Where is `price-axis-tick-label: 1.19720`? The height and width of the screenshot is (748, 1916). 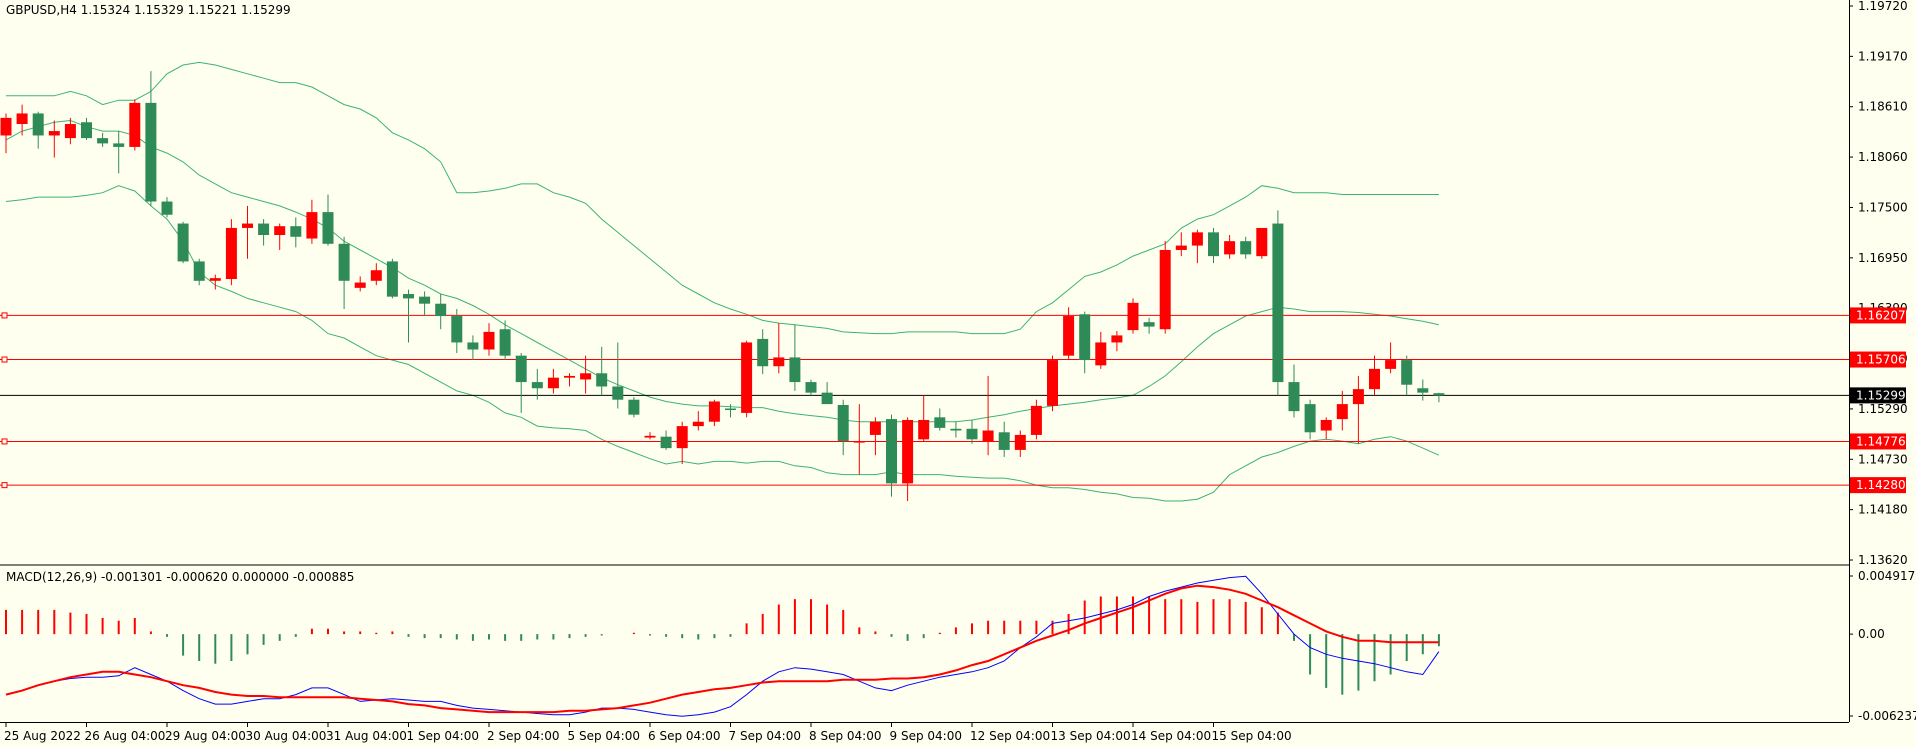 price-axis-tick-label: 1.19720 is located at coordinates (1883, 6).